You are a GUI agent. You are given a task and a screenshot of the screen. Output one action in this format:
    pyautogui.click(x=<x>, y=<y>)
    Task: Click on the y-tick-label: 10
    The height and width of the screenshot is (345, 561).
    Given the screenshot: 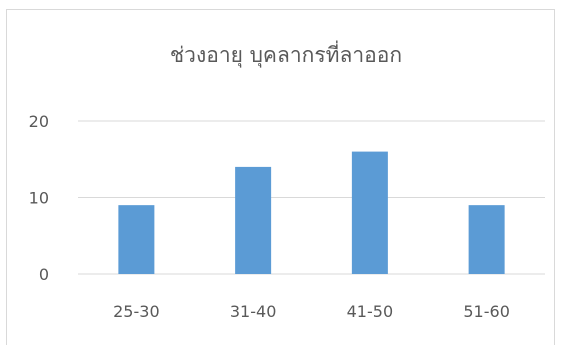 What is the action you would take?
    pyautogui.click(x=39, y=198)
    